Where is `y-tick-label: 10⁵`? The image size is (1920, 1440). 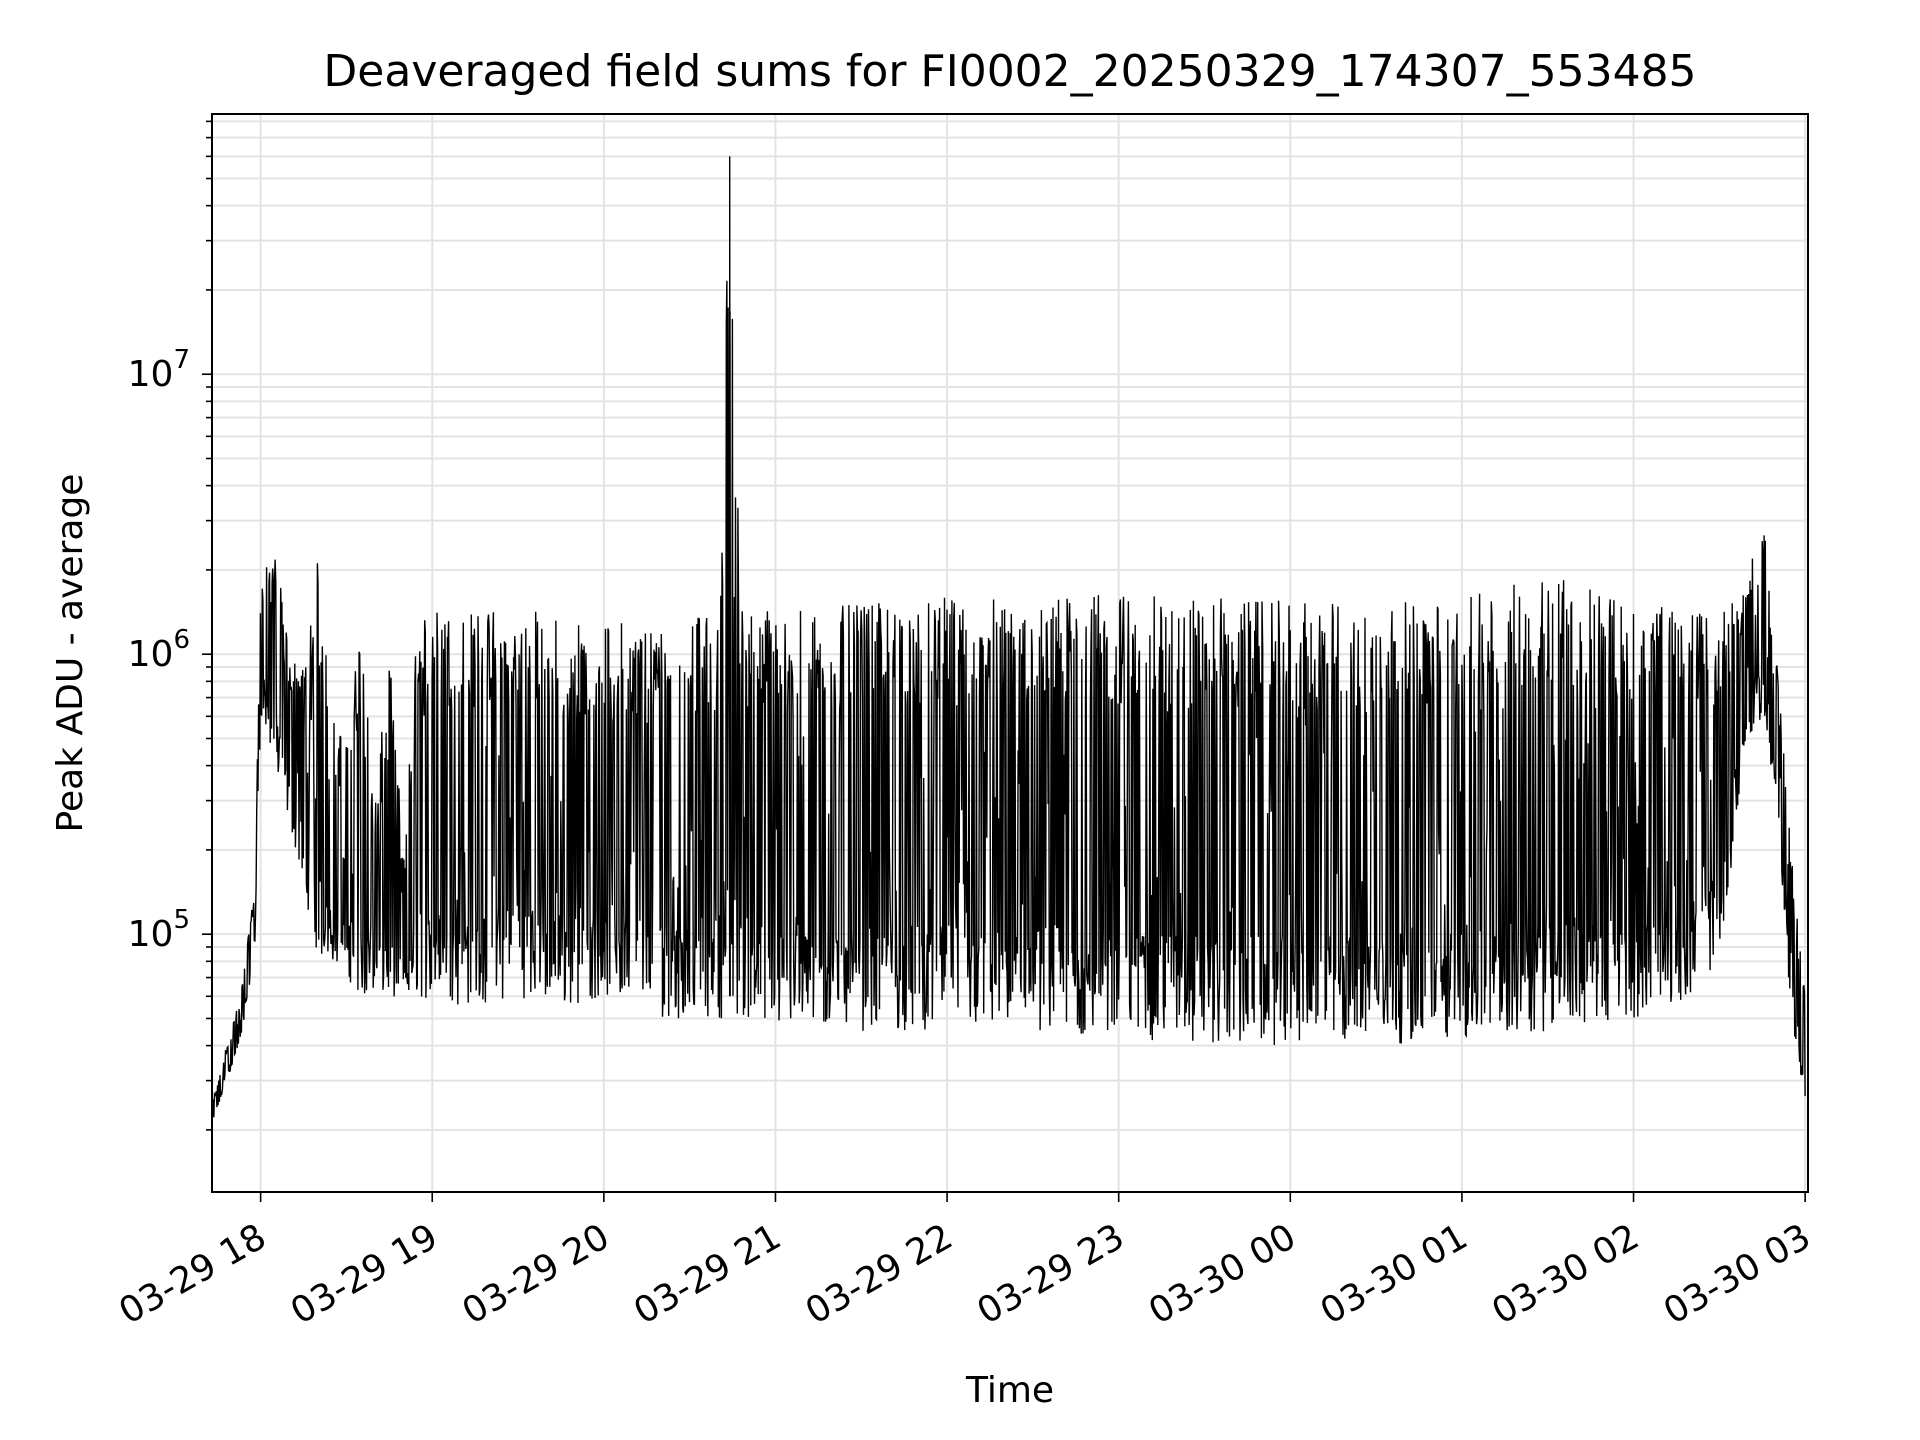 y-tick-label: 10⁵ is located at coordinates (159, 930).